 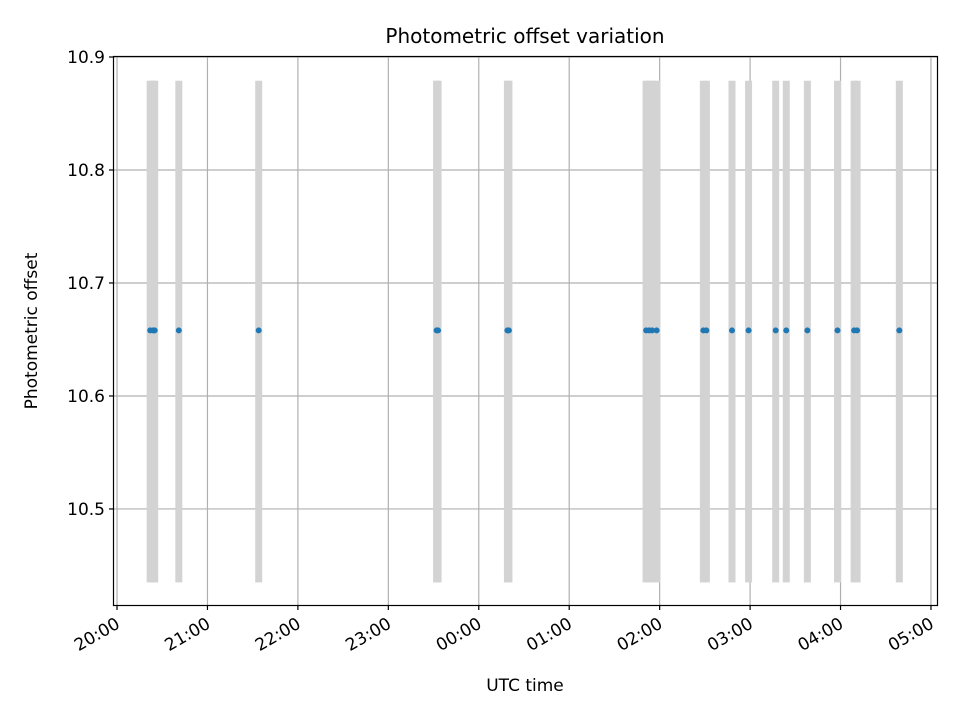 What do you see at coordinates (86, 171) in the screenshot?
I see `y-tick-label: 10.8` at bounding box center [86, 171].